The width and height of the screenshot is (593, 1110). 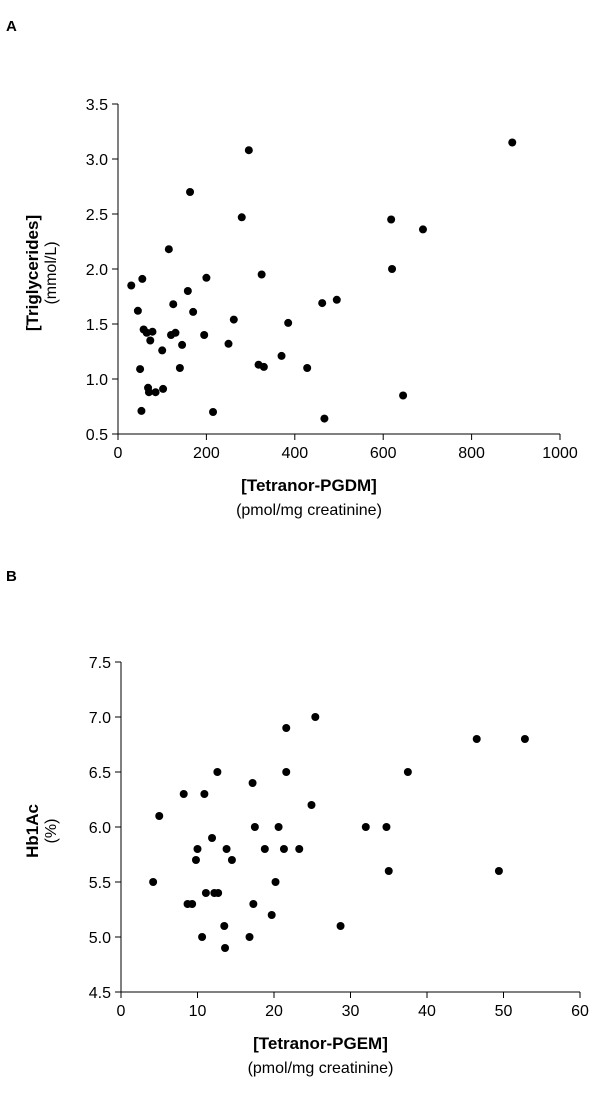 I want to click on x-axis-title: [Tetranor-PGDM], so click(x=309, y=485).